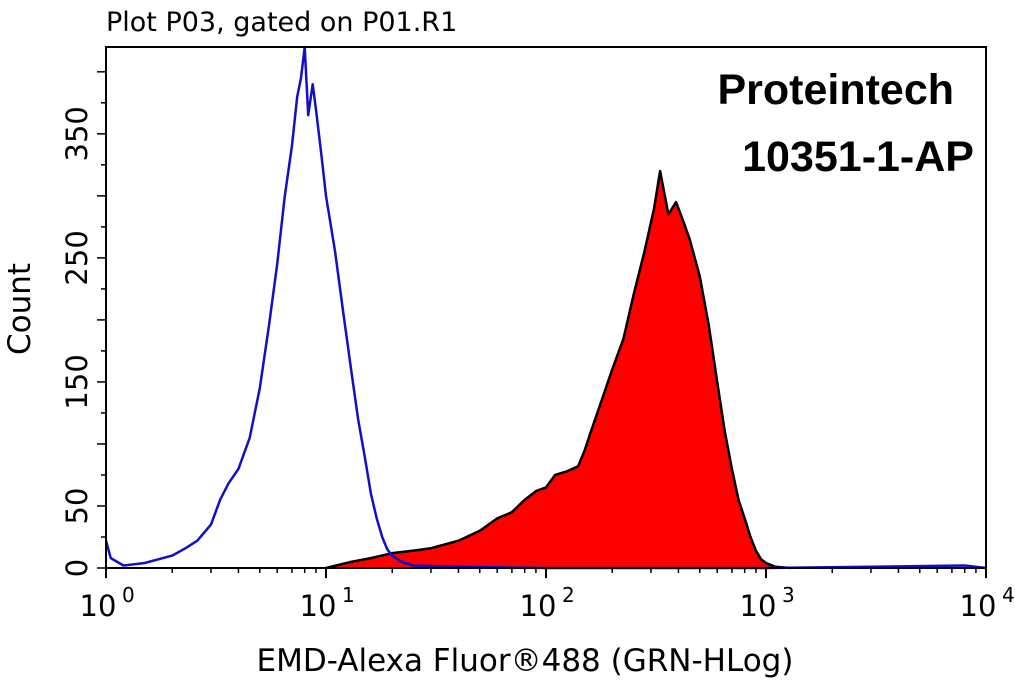 The height and width of the screenshot is (683, 1015). I want to click on x-tick-exponent: 0, so click(128, 595).